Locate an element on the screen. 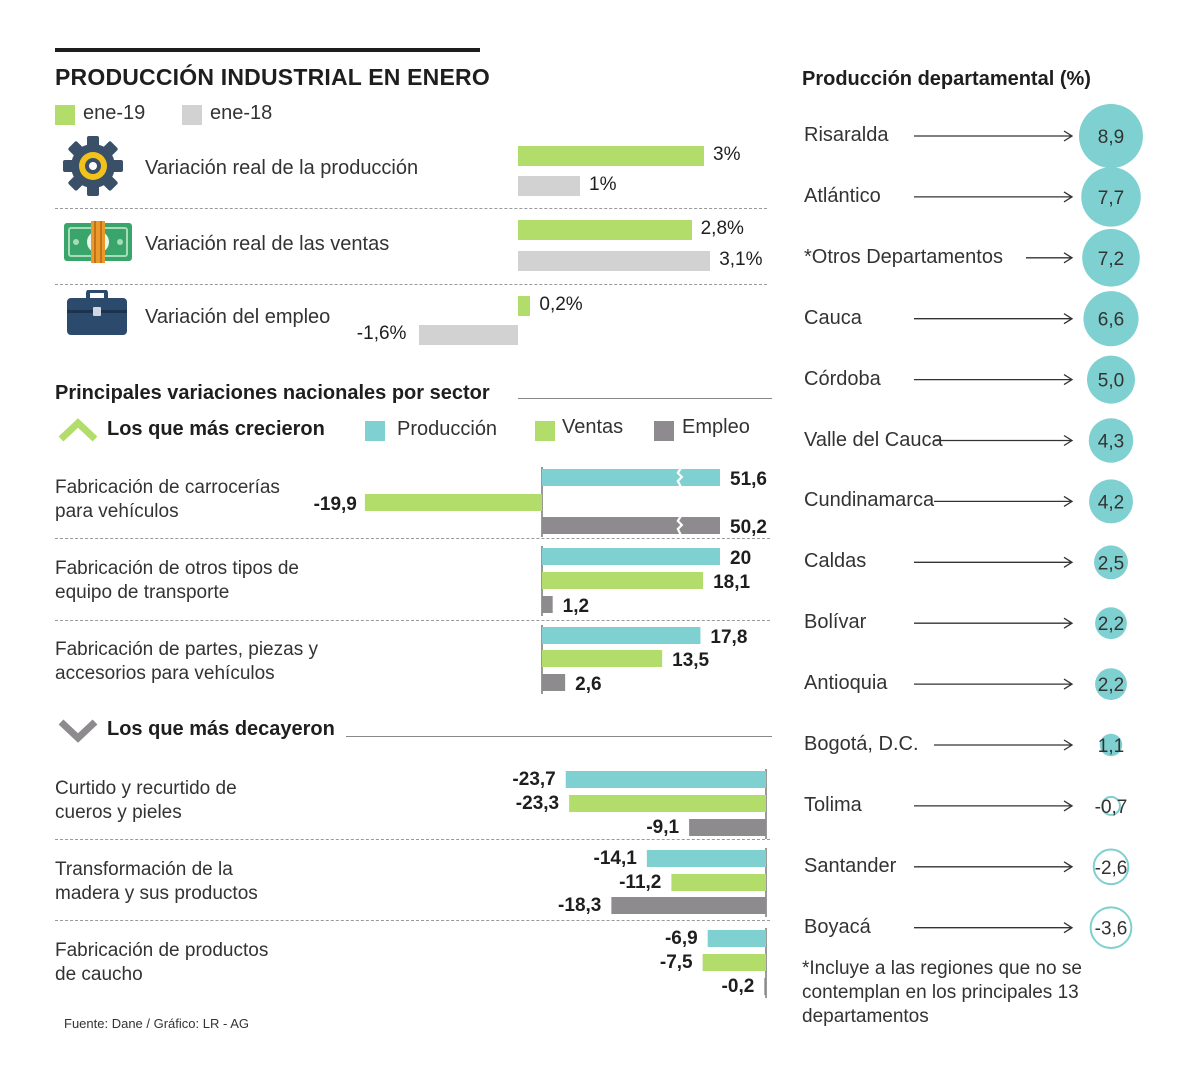 This screenshot has width=1200, height=1081. sector-label: Curtido y recurtido de cueros y pieles is located at coordinates (146, 800).